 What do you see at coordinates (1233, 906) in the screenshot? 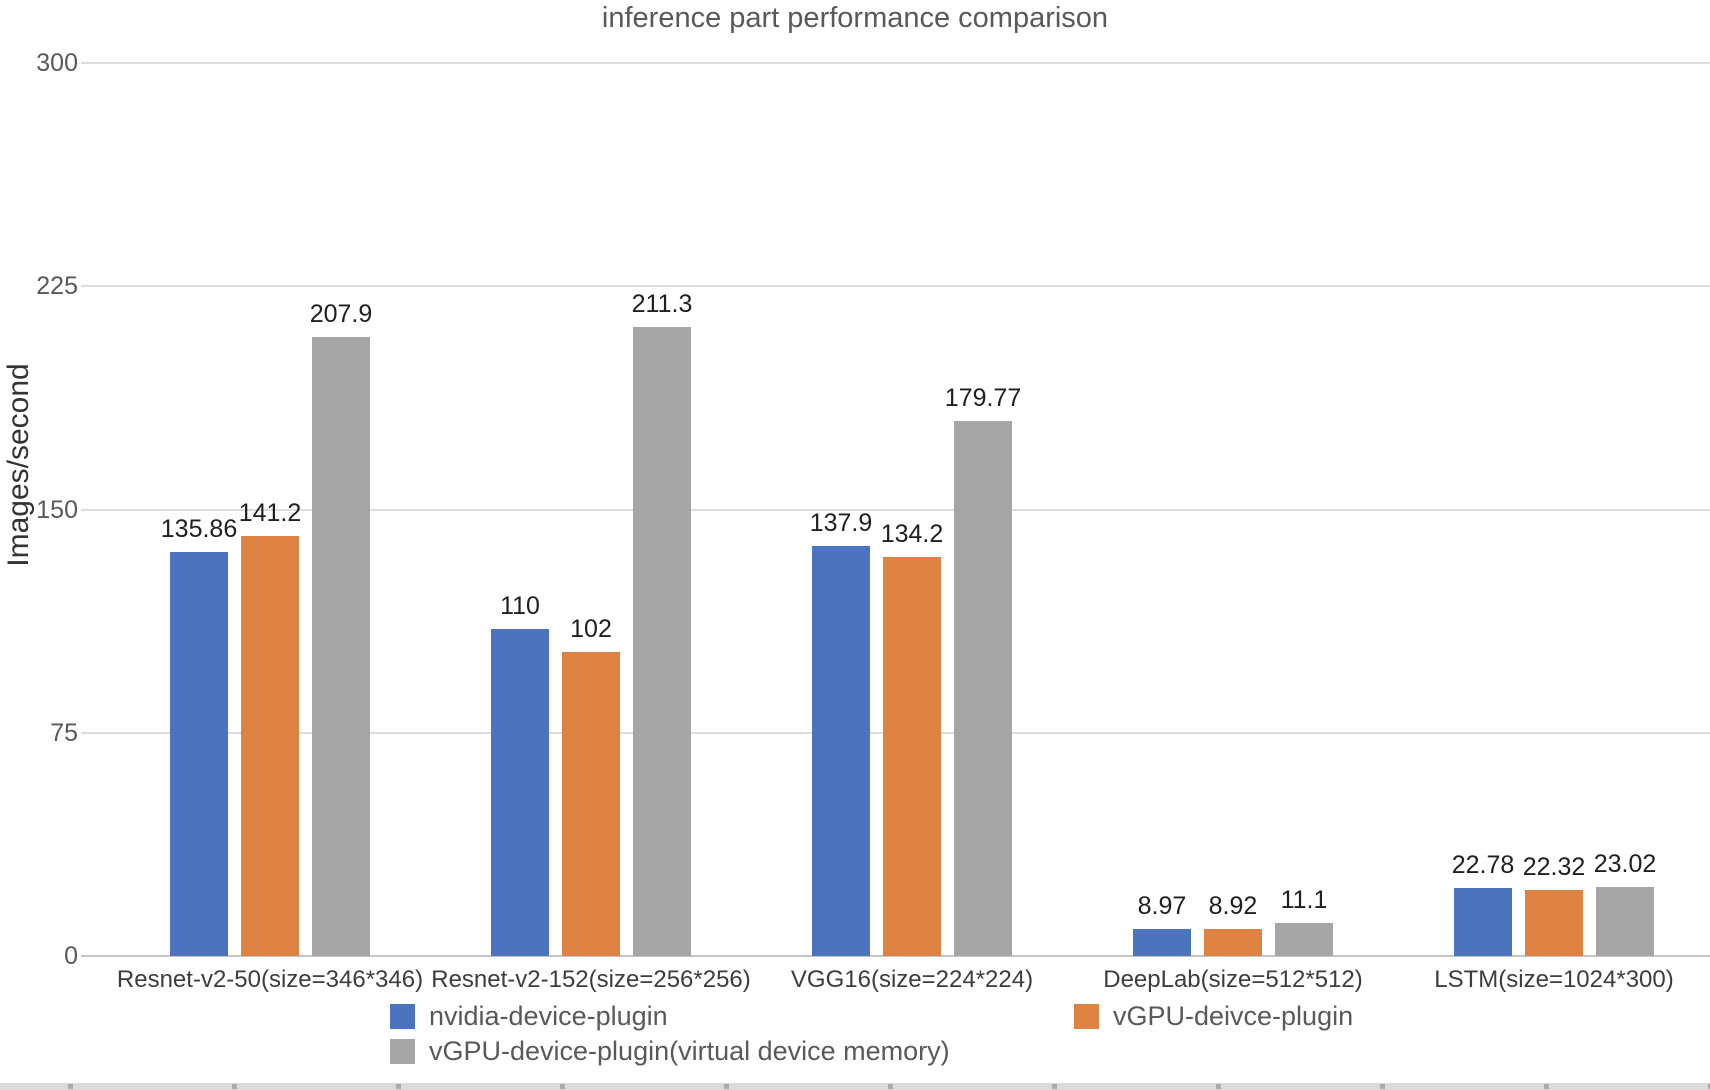
I see `value-label: 8.92` at bounding box center [1233, 906].